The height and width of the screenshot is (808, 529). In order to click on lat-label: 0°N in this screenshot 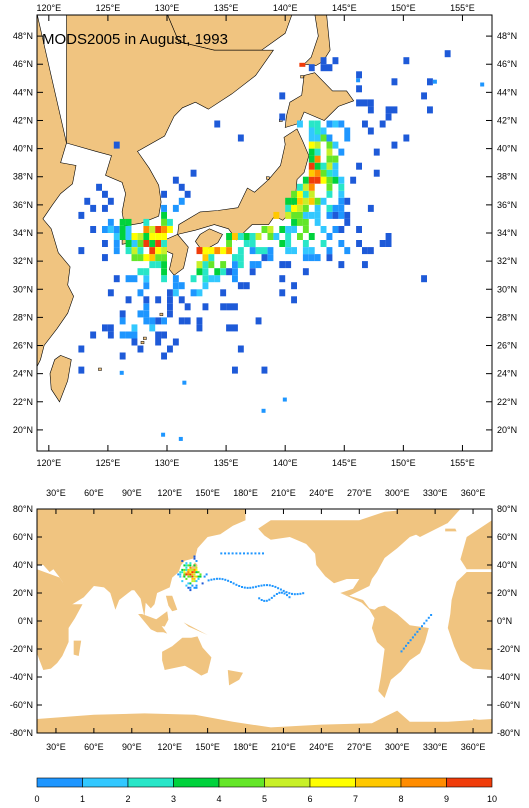, I will do `click(25, 621)`.